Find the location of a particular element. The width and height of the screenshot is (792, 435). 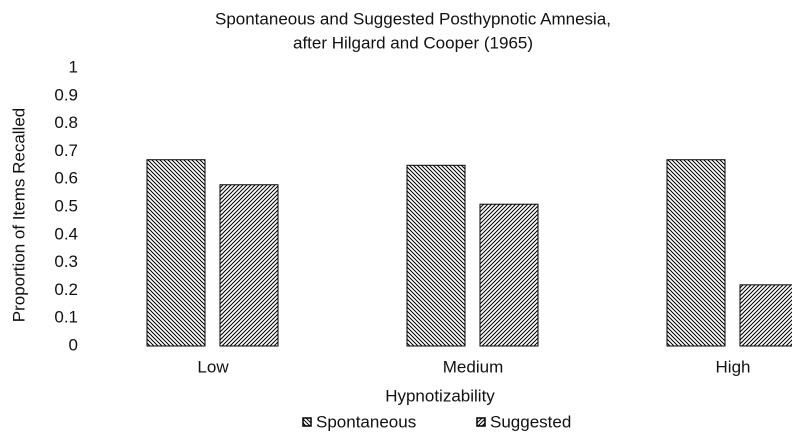

y-tick-label: 0.3 is located at coordinates (66, 261).